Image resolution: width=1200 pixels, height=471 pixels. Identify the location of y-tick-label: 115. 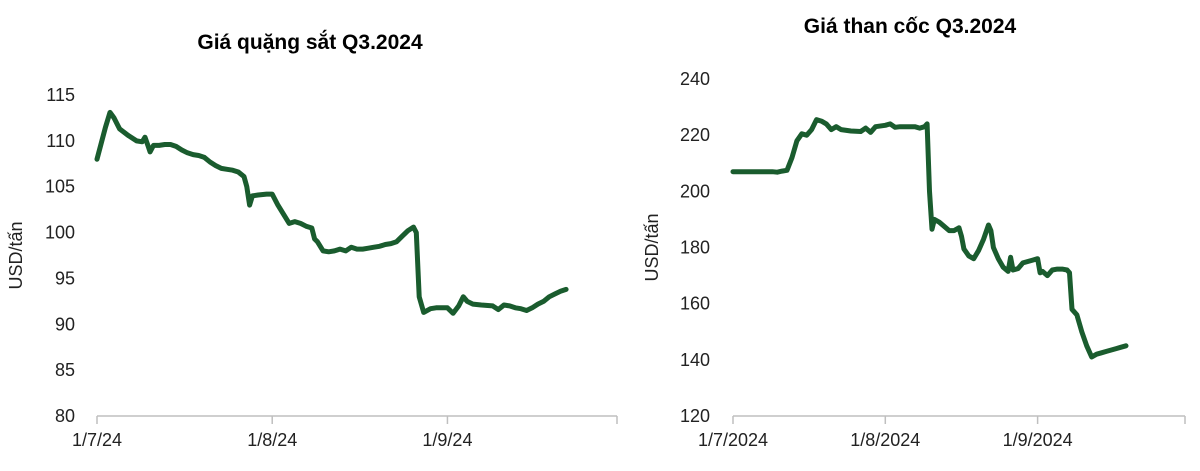
(60, 95).